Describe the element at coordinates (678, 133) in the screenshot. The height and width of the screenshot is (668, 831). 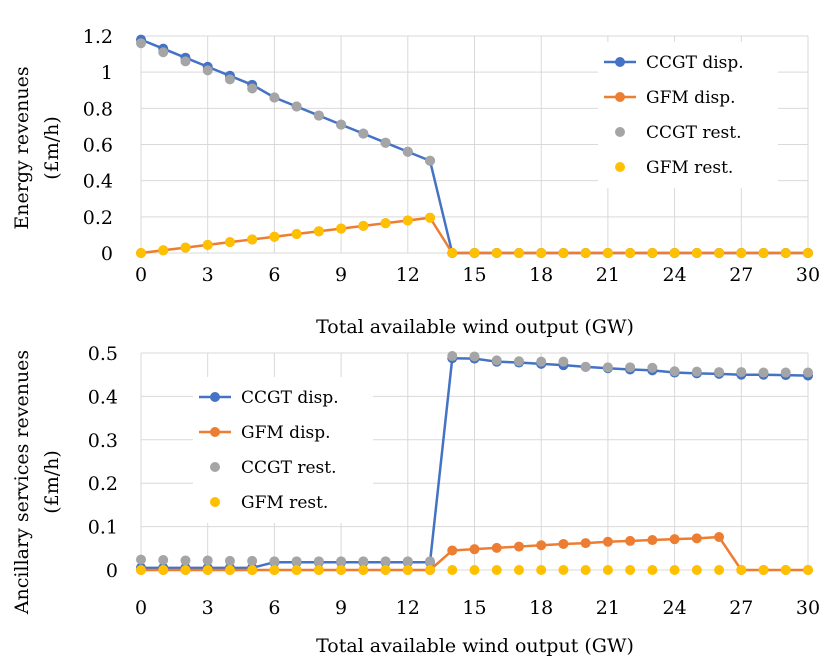
I see `energy-legend-item-ccgt-rest: CCGT rest.` at that location.